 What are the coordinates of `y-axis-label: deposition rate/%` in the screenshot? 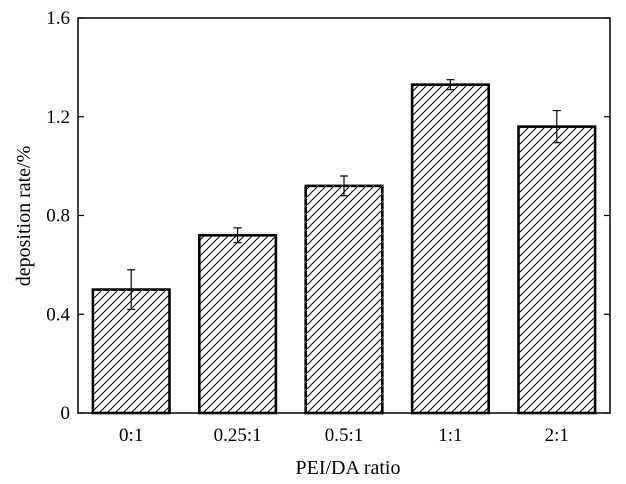 It's located at (24, 216).